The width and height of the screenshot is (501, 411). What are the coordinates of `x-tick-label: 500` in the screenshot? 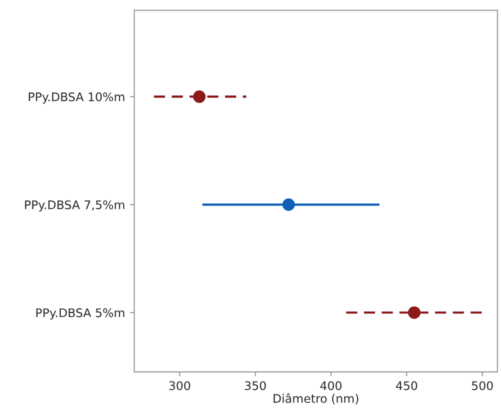 It's located at (482, 385).